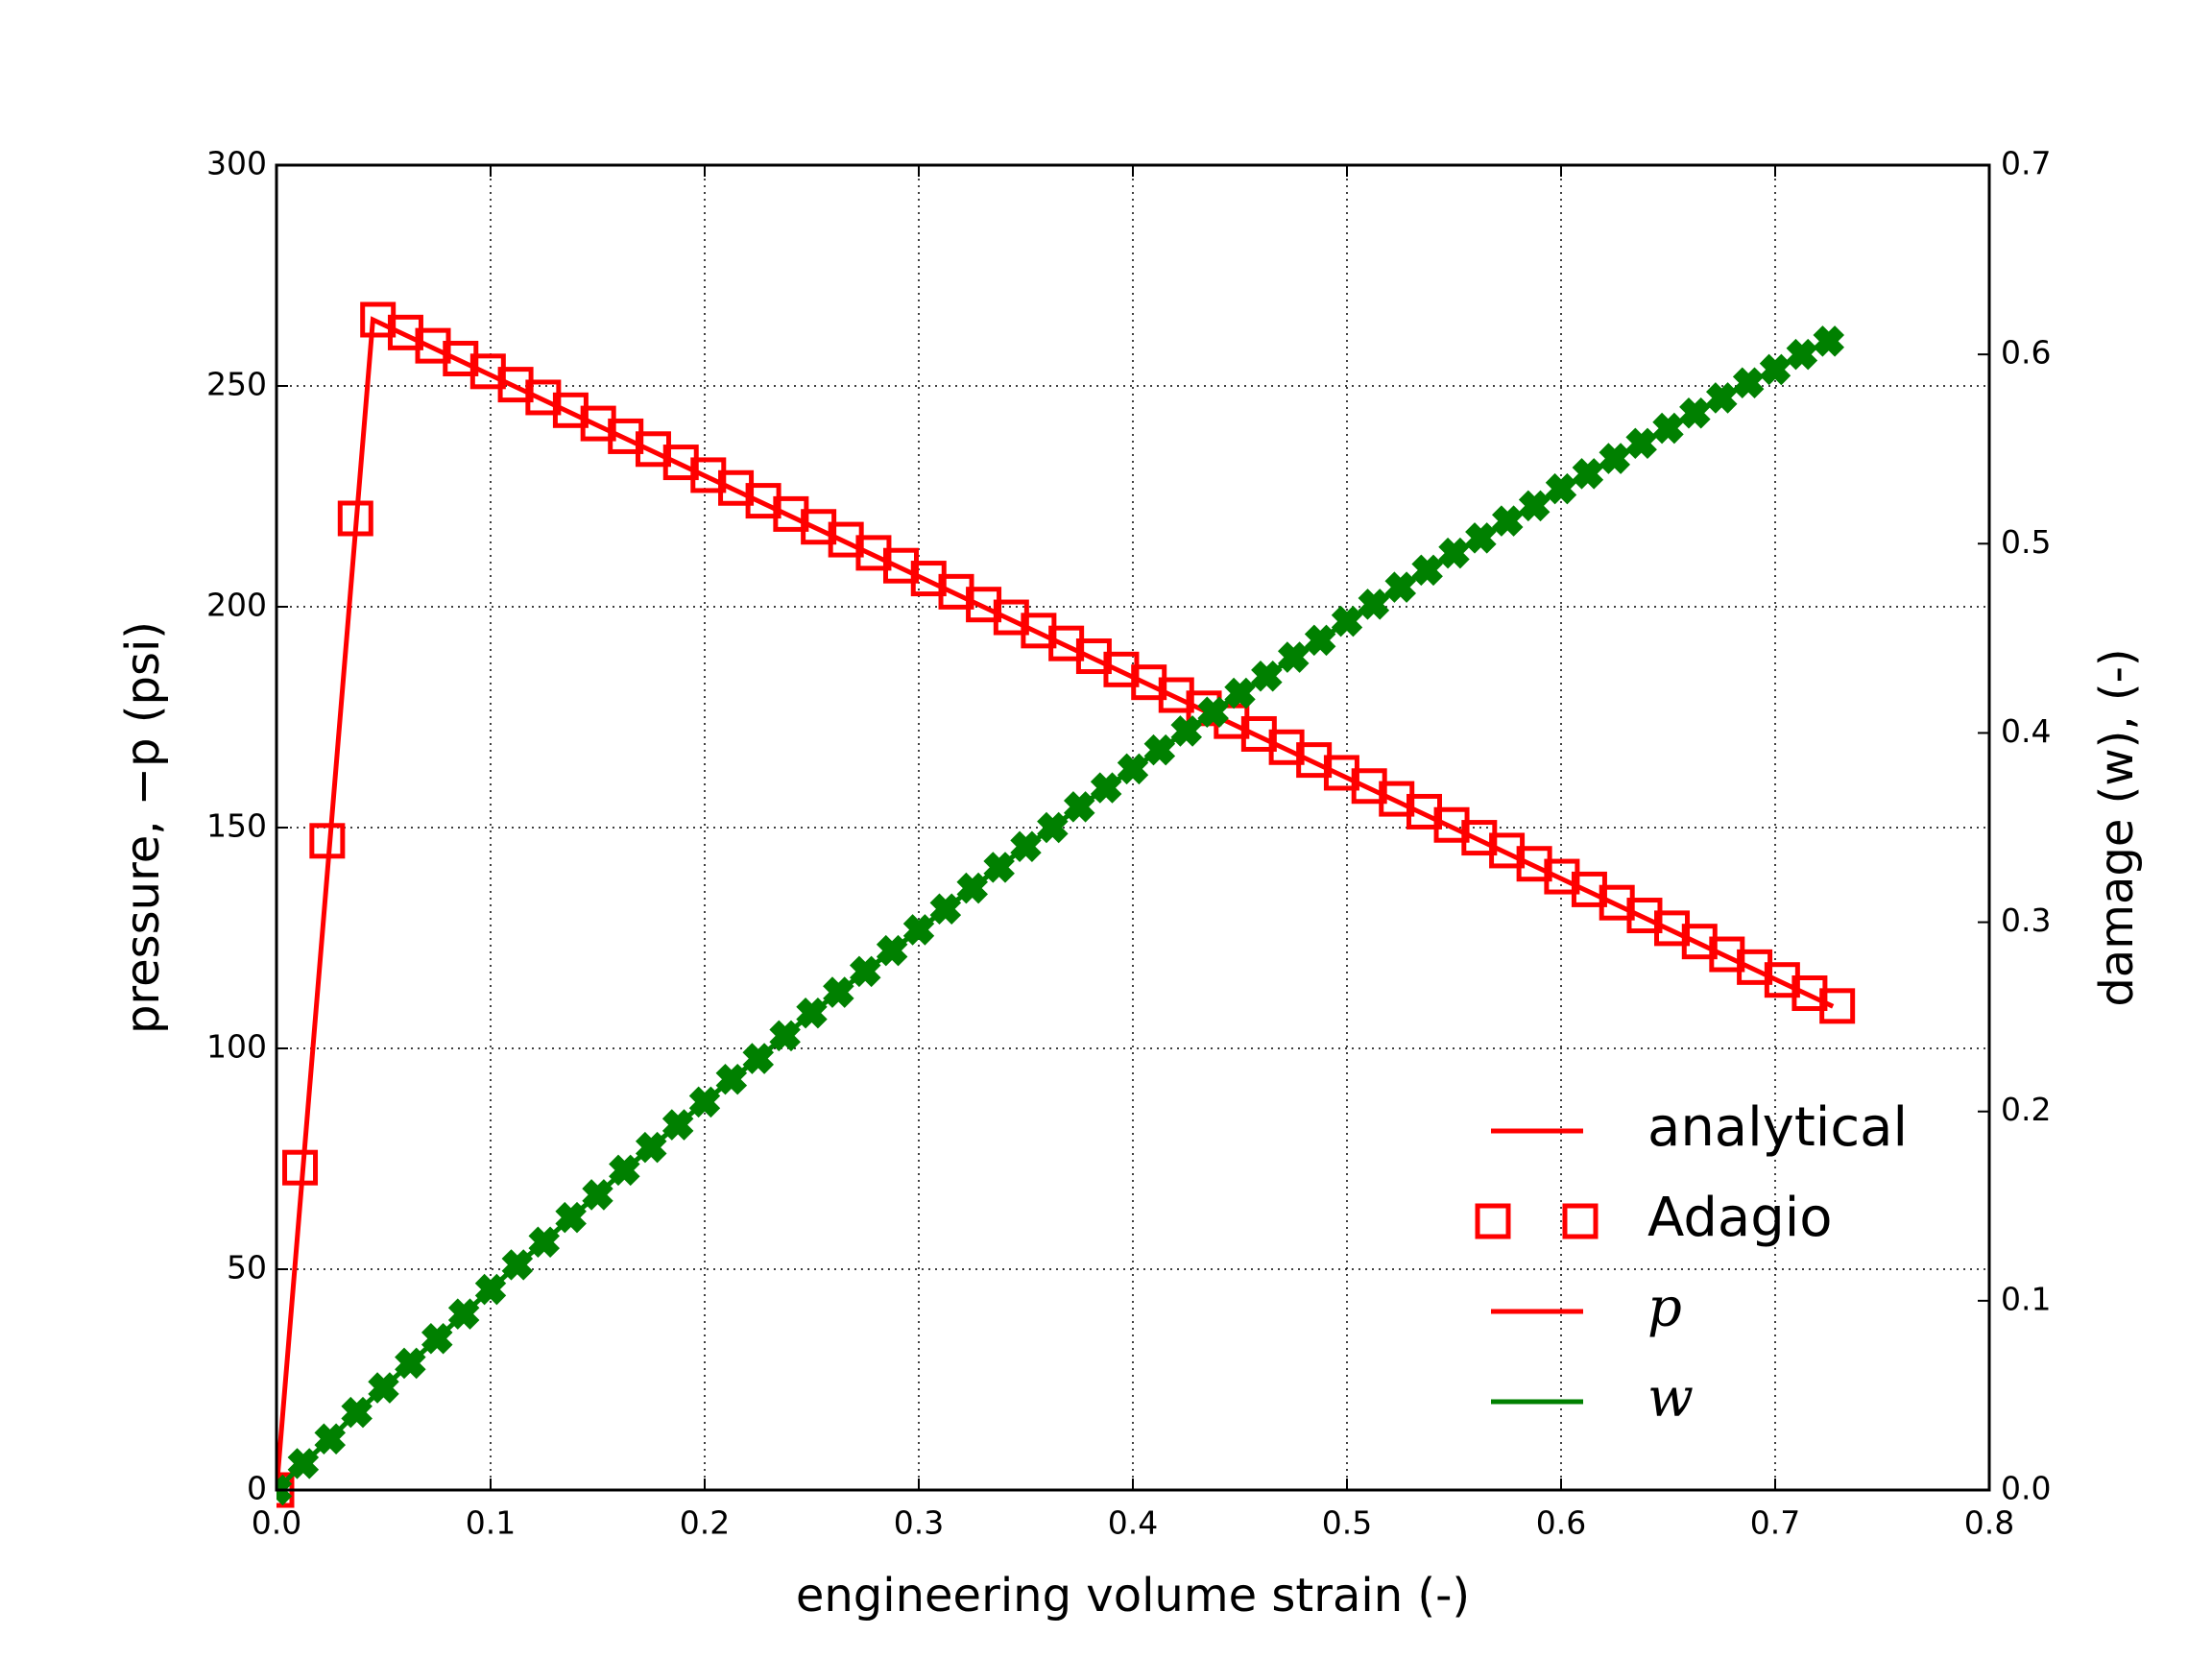 The height and width of the screenshot is (1659, 2212). What do you see at coordinates (1664, 1308) in the screenshot?
I see `legend-label: p` at bounding box center [1664, 1308].